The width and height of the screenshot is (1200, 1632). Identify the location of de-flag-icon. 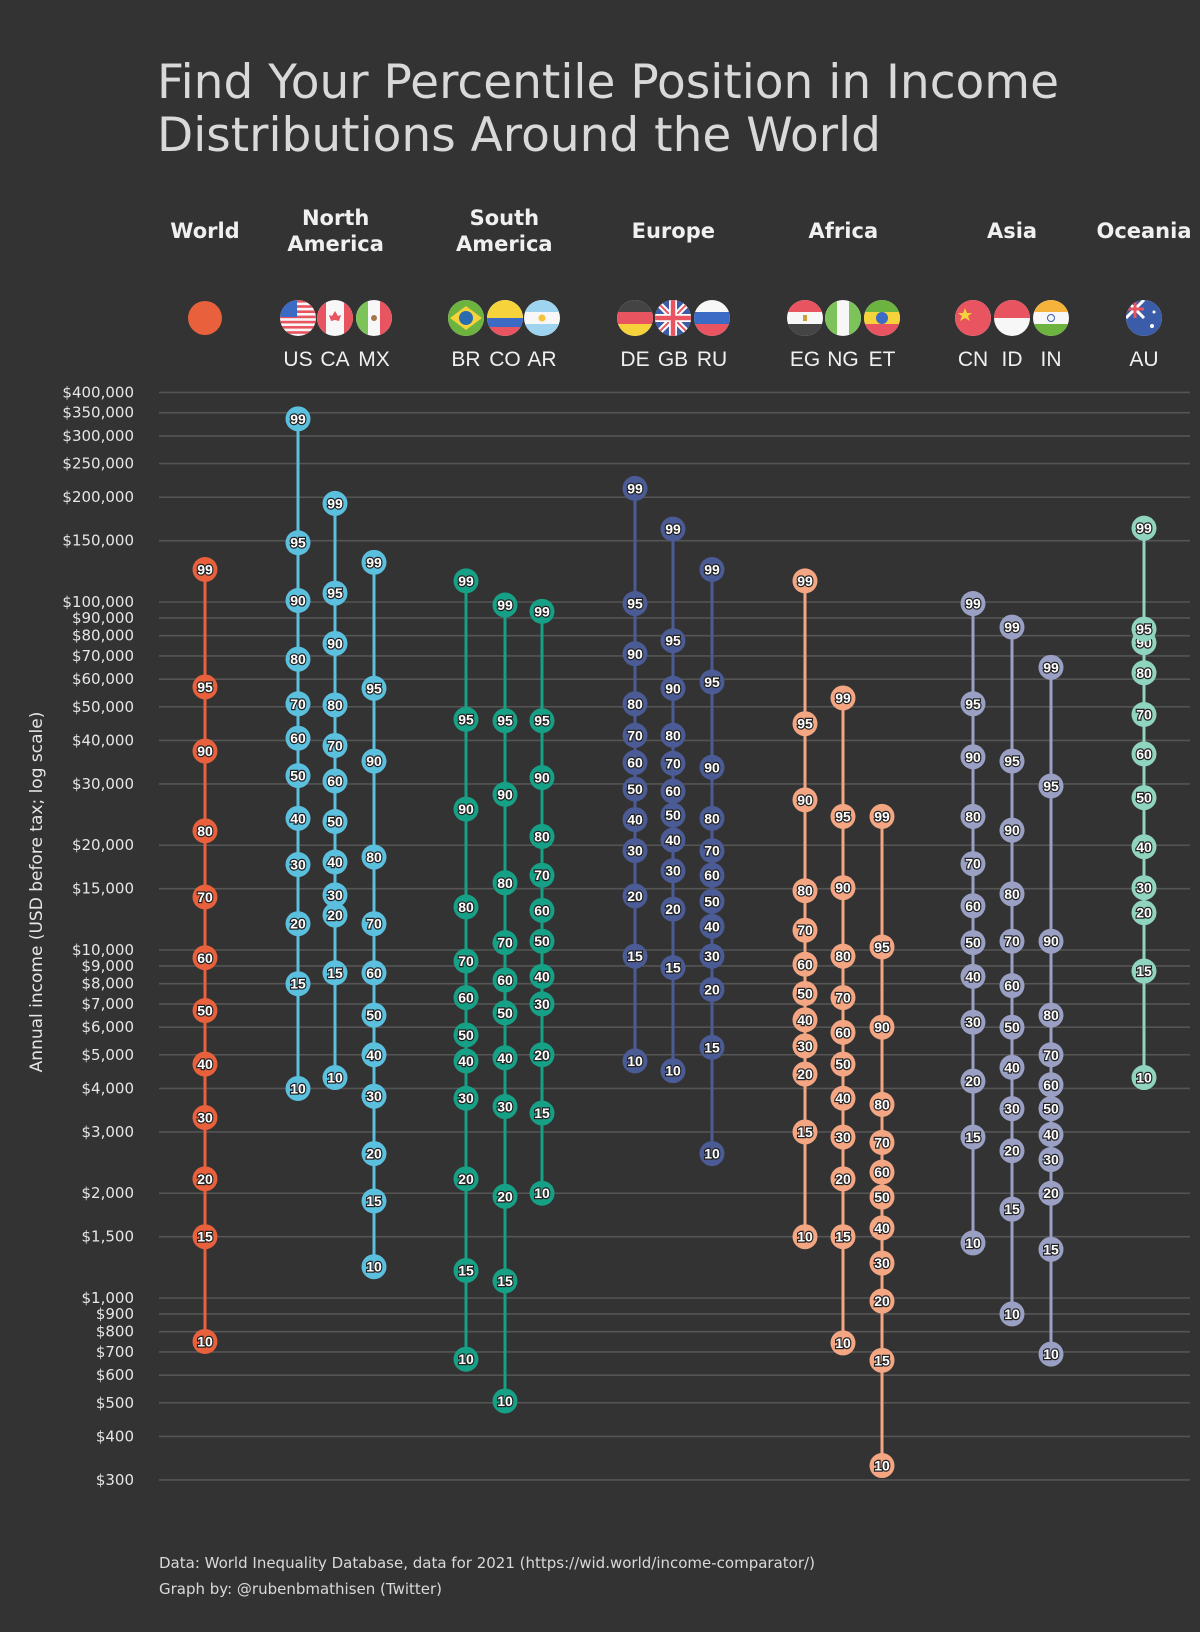
(635, 318).